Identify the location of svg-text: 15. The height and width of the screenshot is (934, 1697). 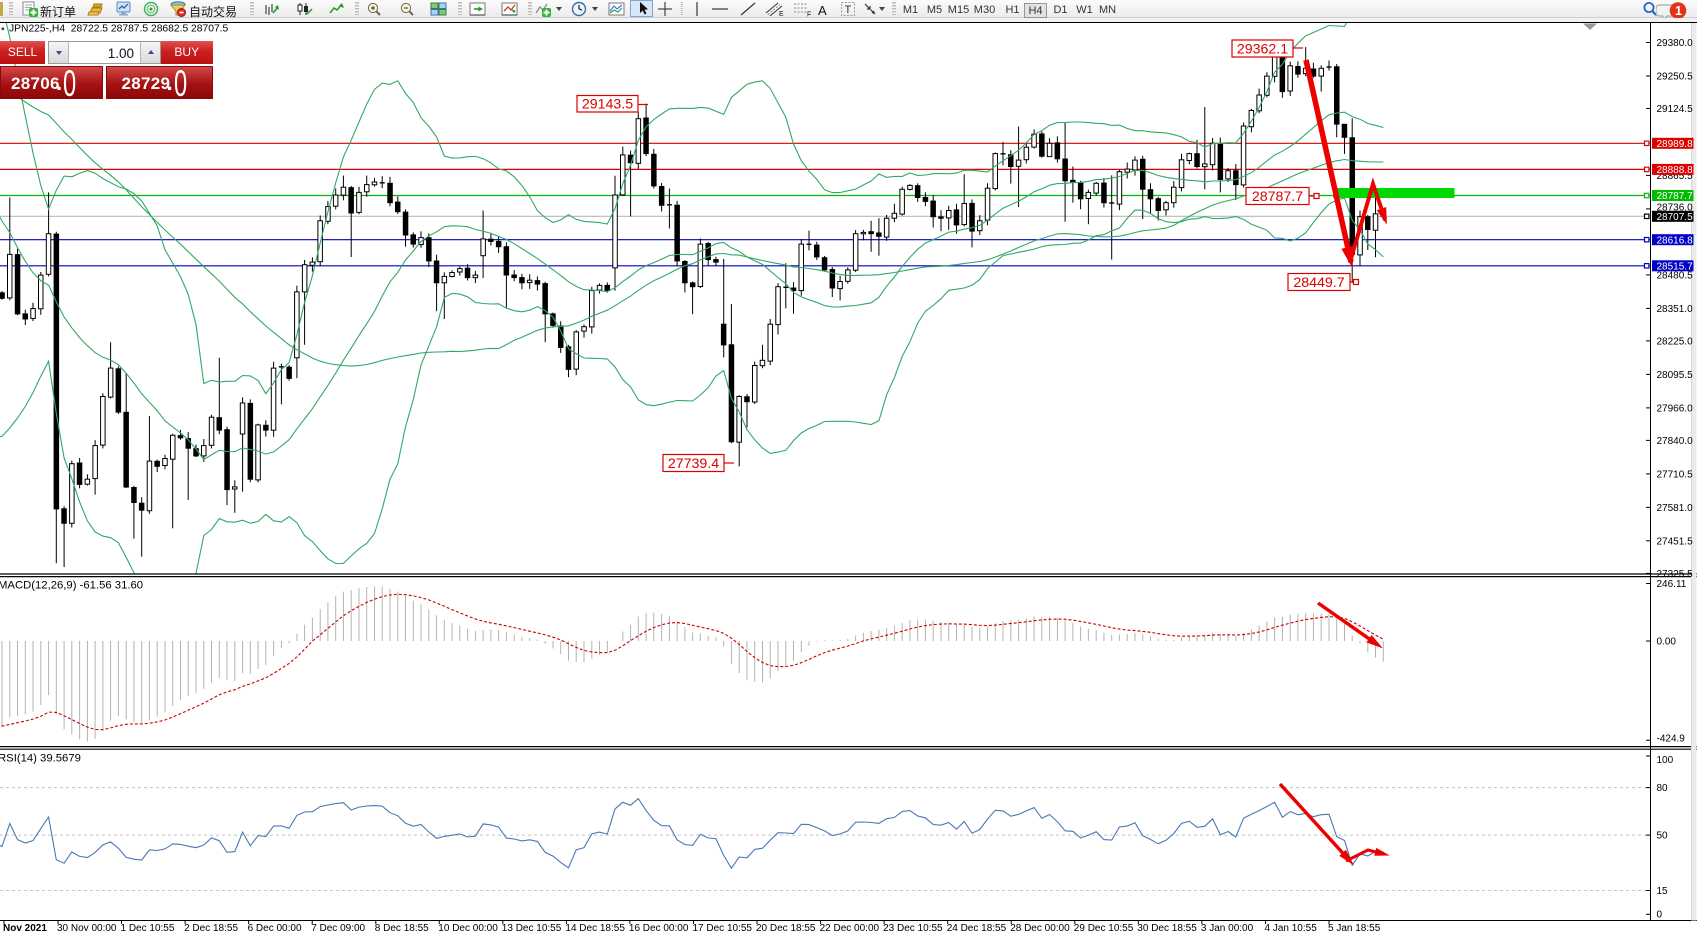
(1663, 891).